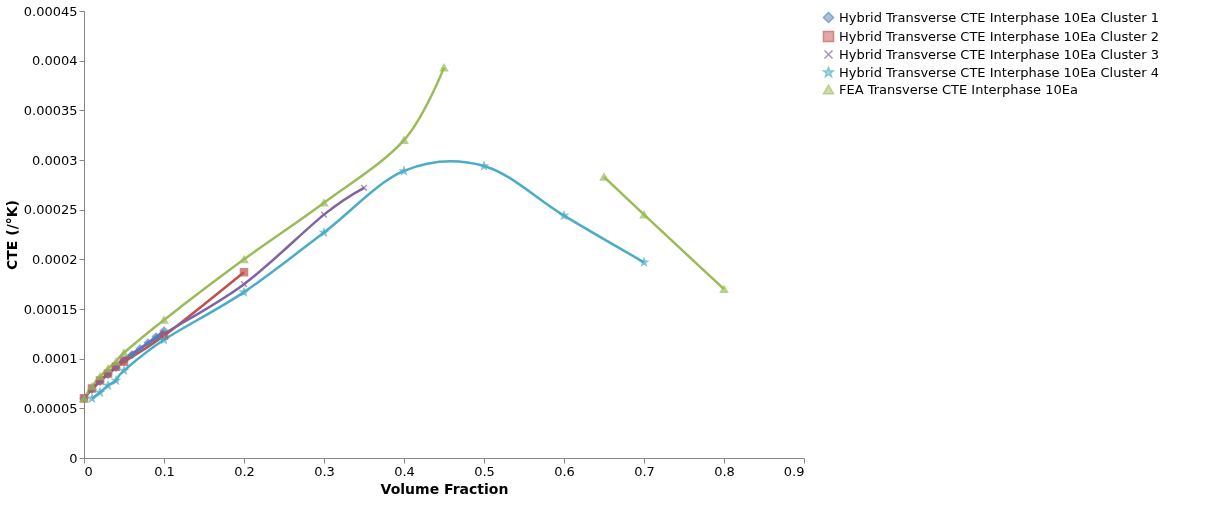 Image resolution: width=1230 pixels, height=525 pixels. I want to click on legend-label: FEA Transverse CTE Interphase 10Ea, so click(958, 89).